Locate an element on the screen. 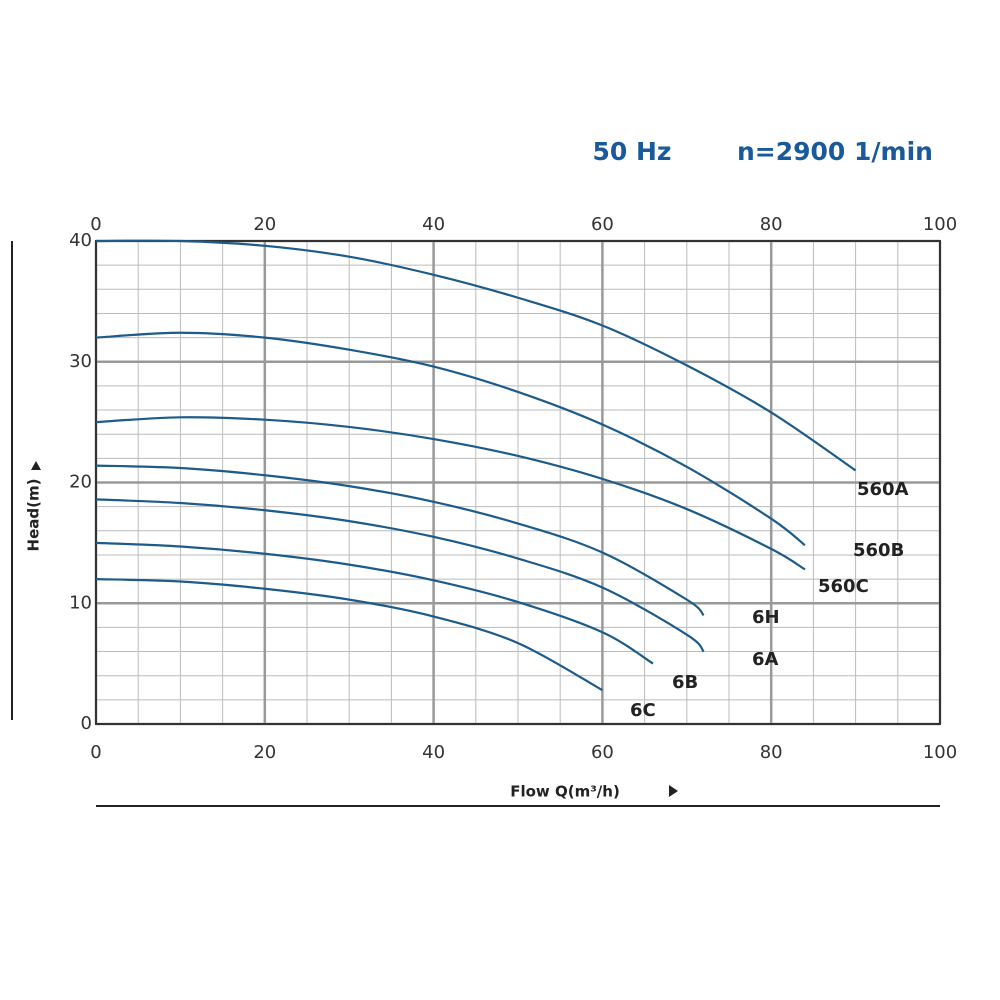 This screenshot has width=1000, height=1000. y-tick-label: 10 is located at coordinates (80, 602).